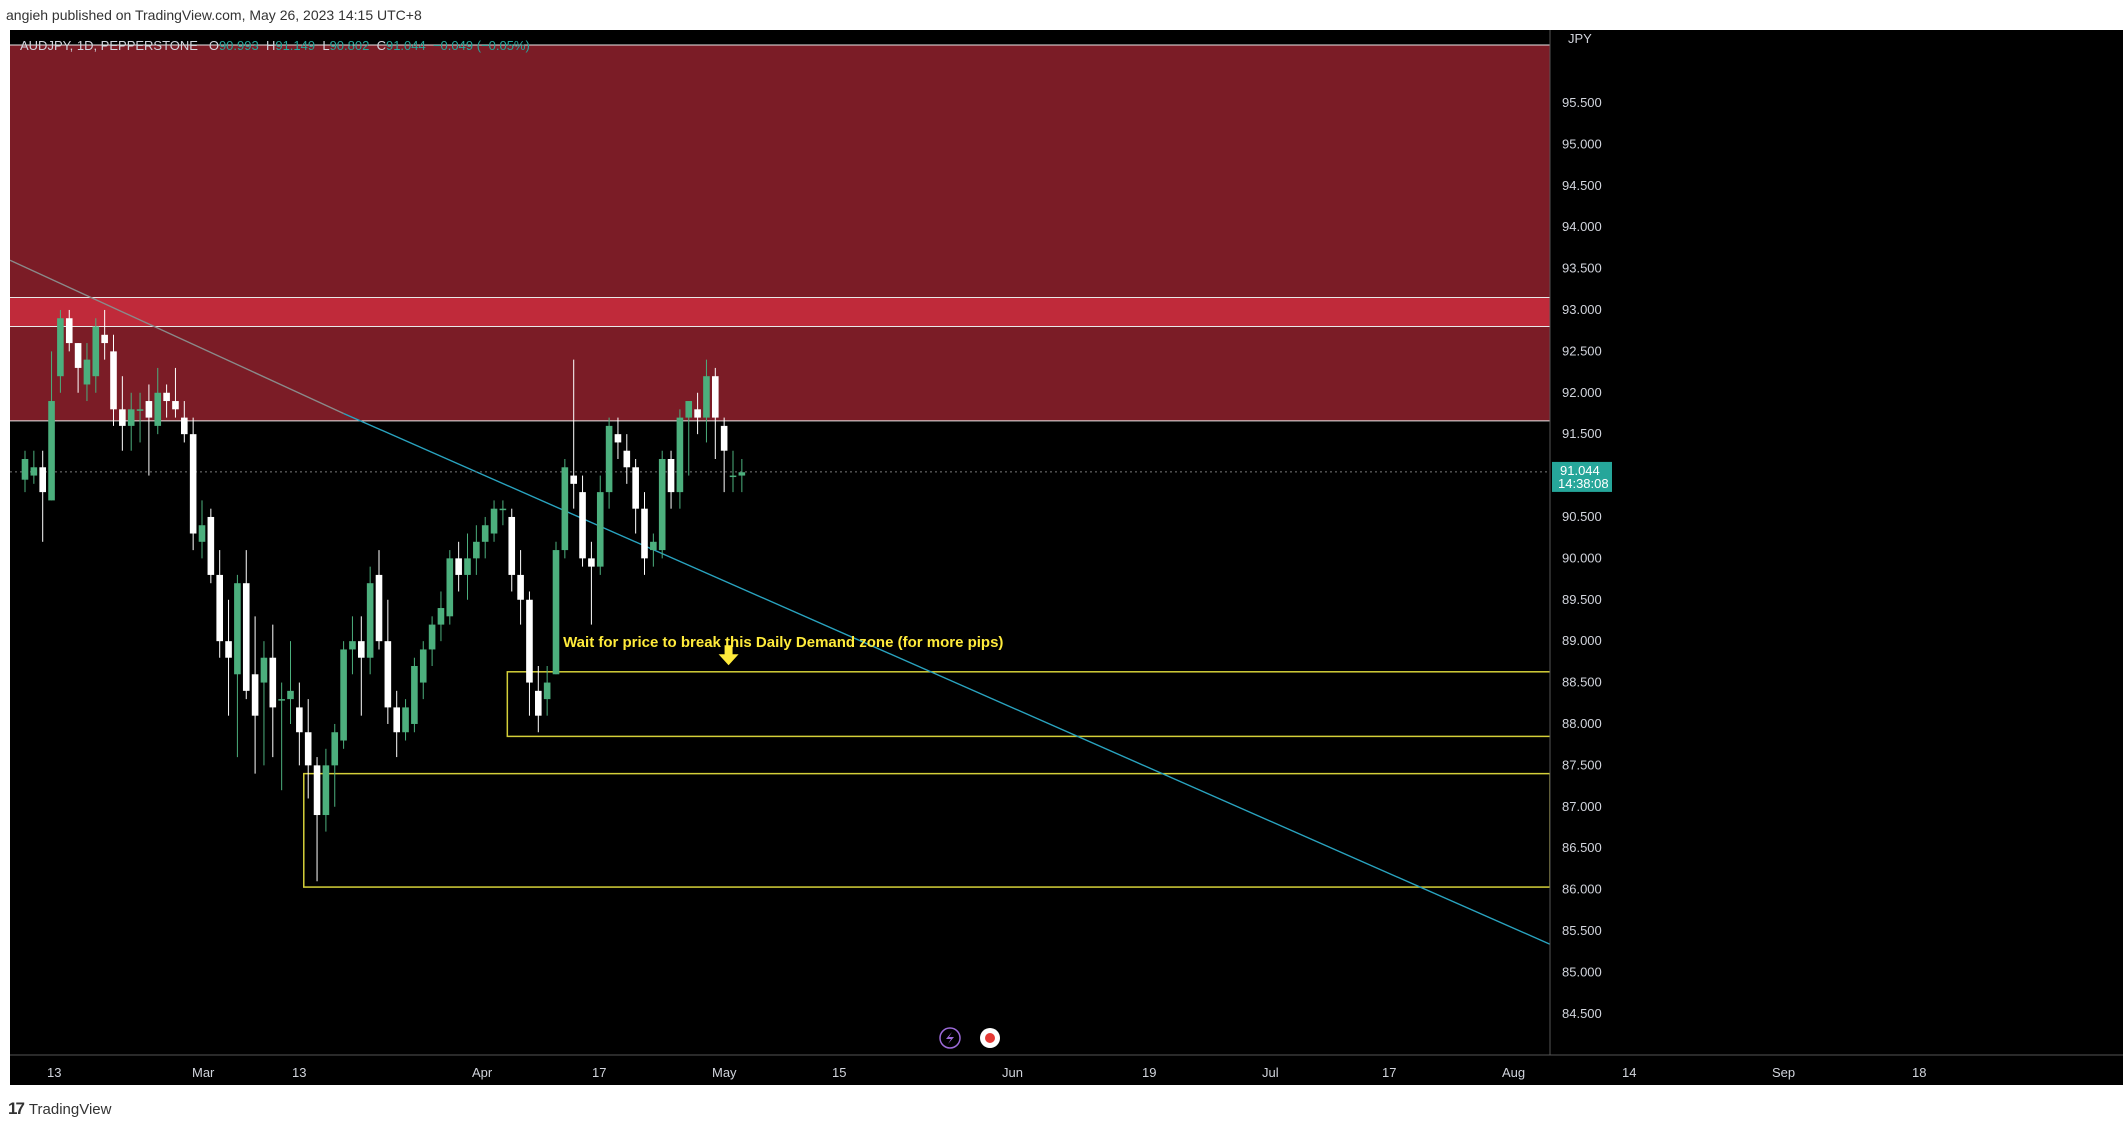 Image resolution: width=2123 pixels, height=1124 pixels. I want to click on y-tick-label: 87.500, so click(1582, 764).